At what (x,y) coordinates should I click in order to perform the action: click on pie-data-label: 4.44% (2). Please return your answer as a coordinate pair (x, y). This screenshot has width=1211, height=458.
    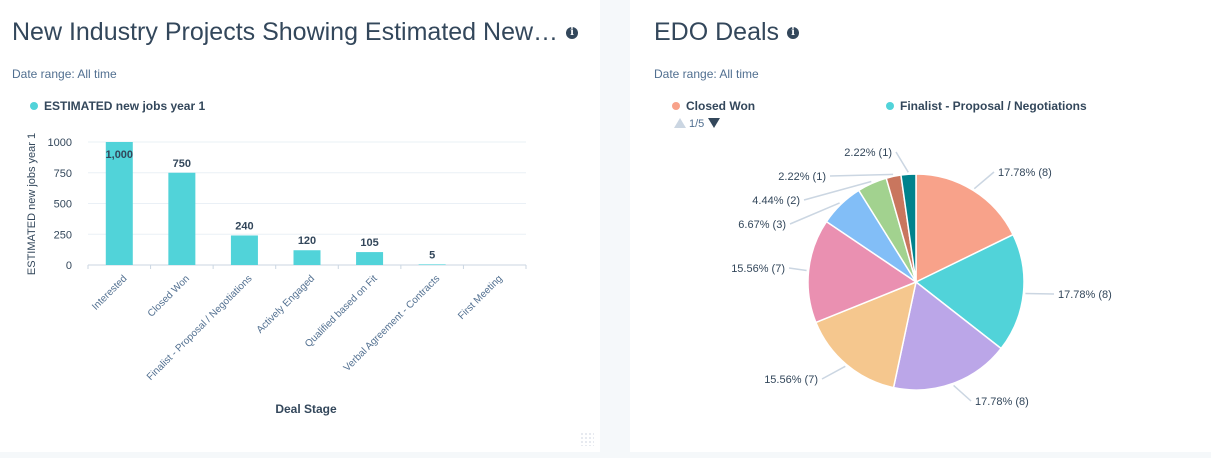
    Looking at the image, I should click on (776, 201).